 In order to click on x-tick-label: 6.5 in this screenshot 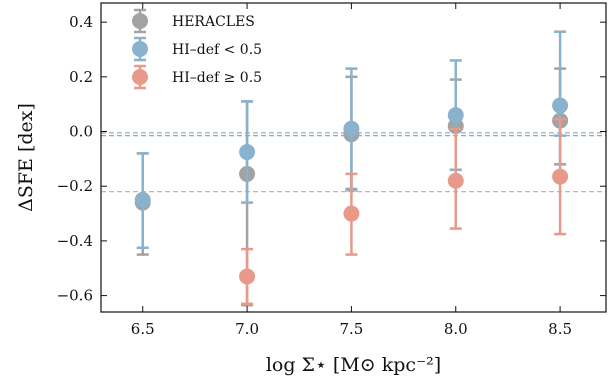, I will do `click(143, 329)`.